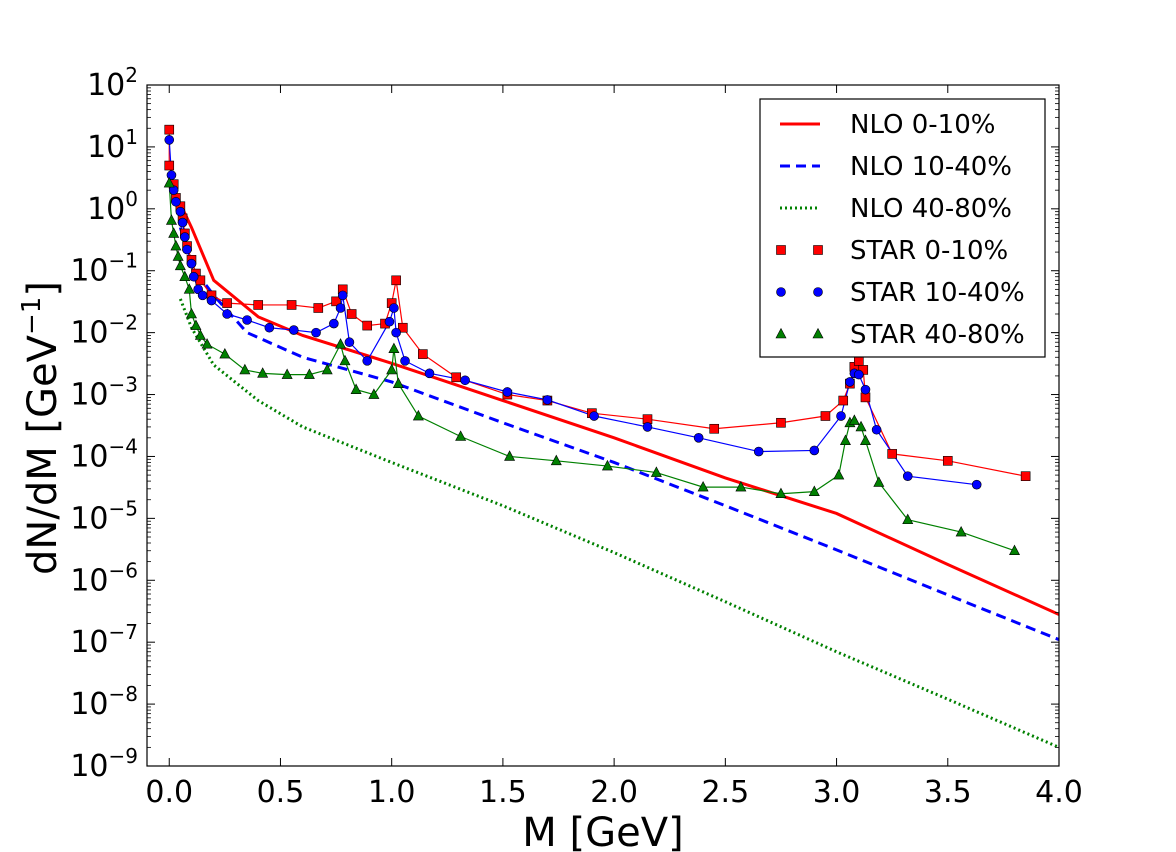  I want to click on y-tick-label: 10⁻⁶, so click(104, 578).